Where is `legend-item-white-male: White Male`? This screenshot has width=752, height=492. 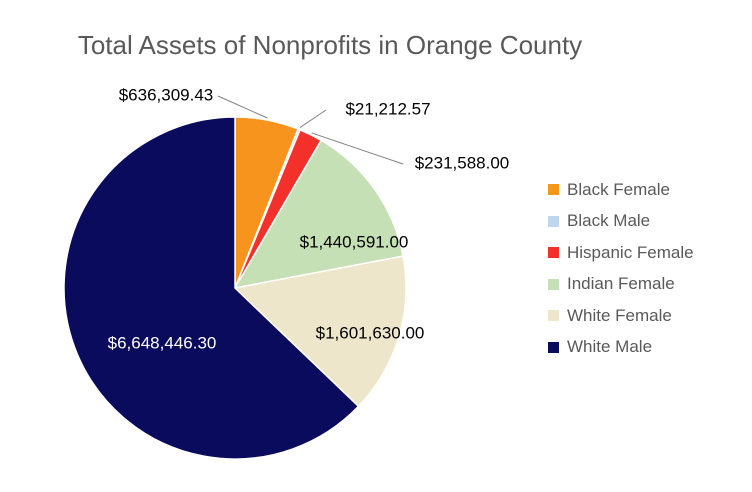 legend-item-white-male: White Male is located at coordinates (621, 348).